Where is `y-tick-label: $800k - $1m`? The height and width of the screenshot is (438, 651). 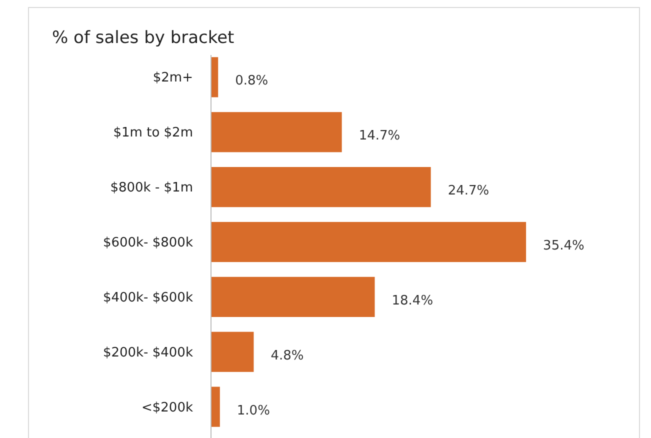
y-tick-label: $800k - $1m is located at coordinates (151, 188).